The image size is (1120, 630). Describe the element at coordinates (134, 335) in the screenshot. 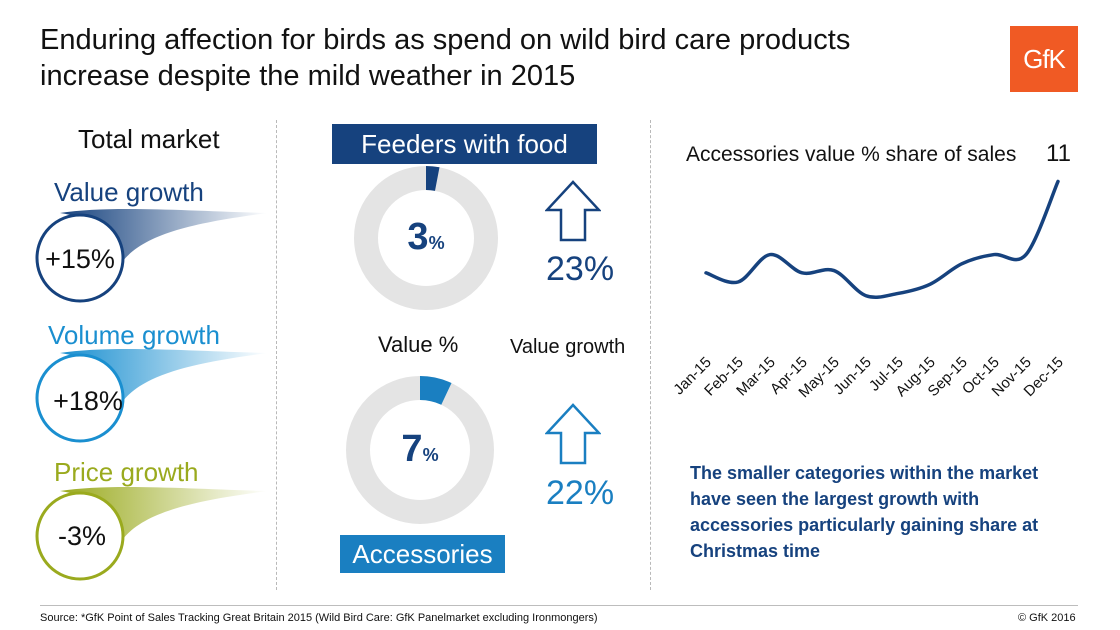

I see `volume-growth-label: Volume growth` at that location.